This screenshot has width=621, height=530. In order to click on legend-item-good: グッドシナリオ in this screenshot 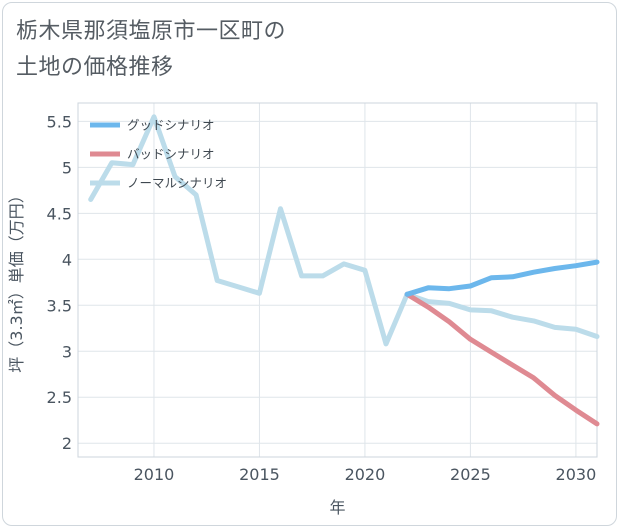, I will do `click(152, 125)`.